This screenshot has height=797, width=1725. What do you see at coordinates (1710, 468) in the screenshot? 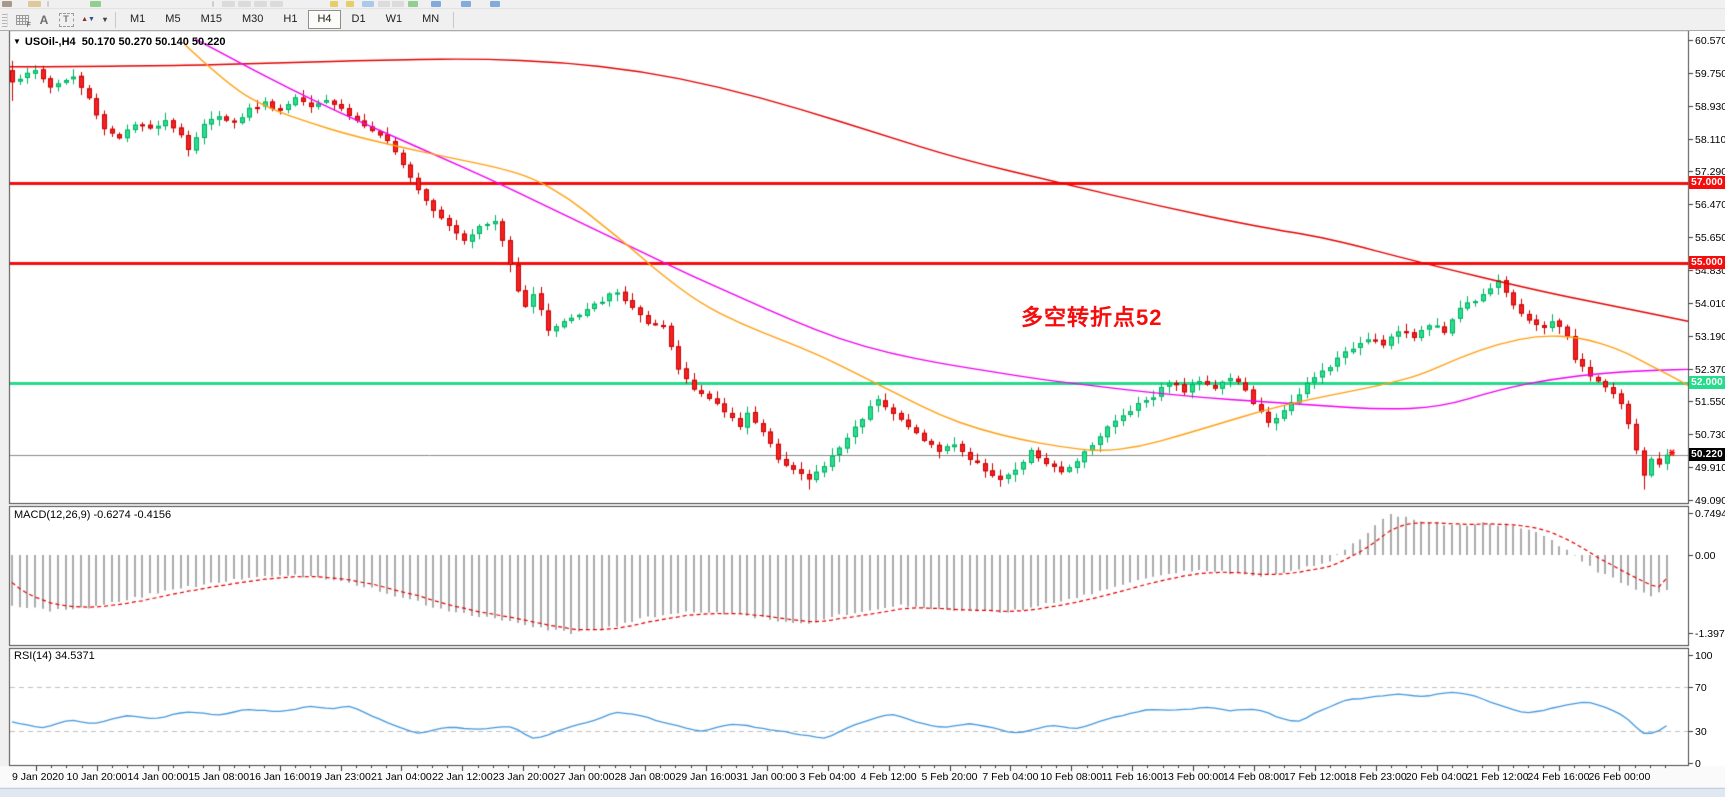
I see `price-axis-label: 49.910` at bounding box center [1710, 468].